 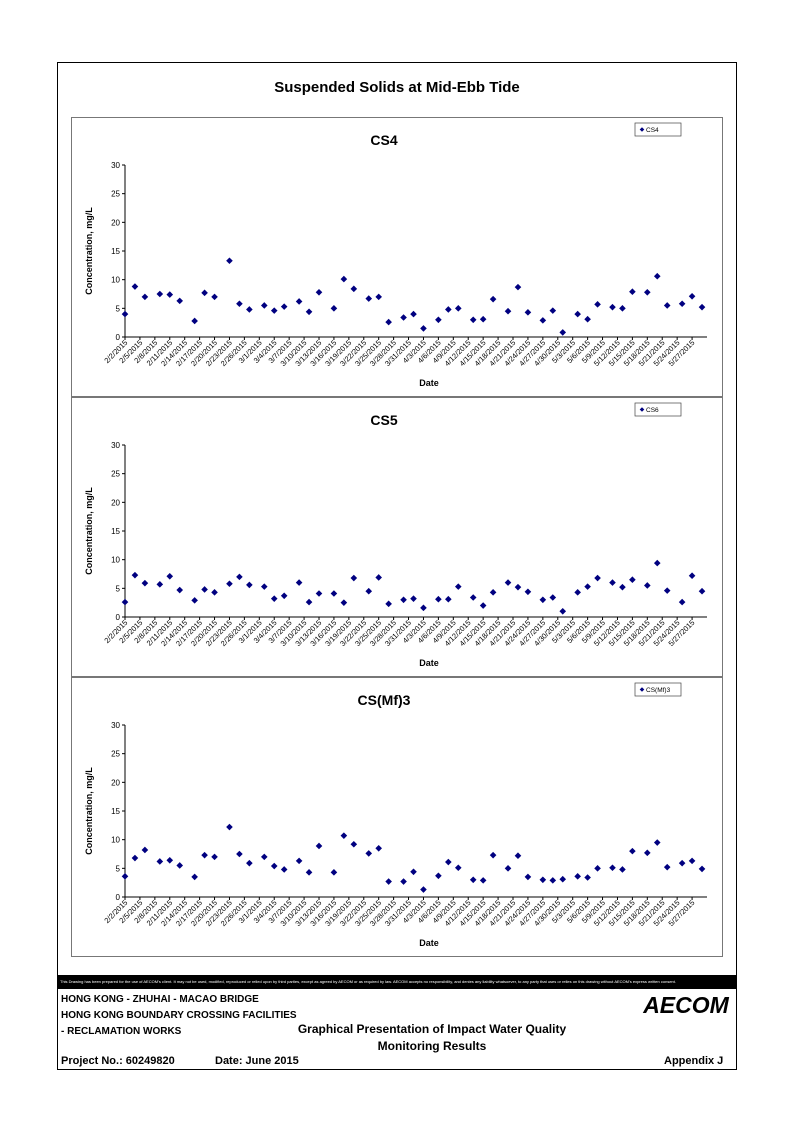 I want to click on legend-label: CS(Mf)3, so click(x=658, y=690).